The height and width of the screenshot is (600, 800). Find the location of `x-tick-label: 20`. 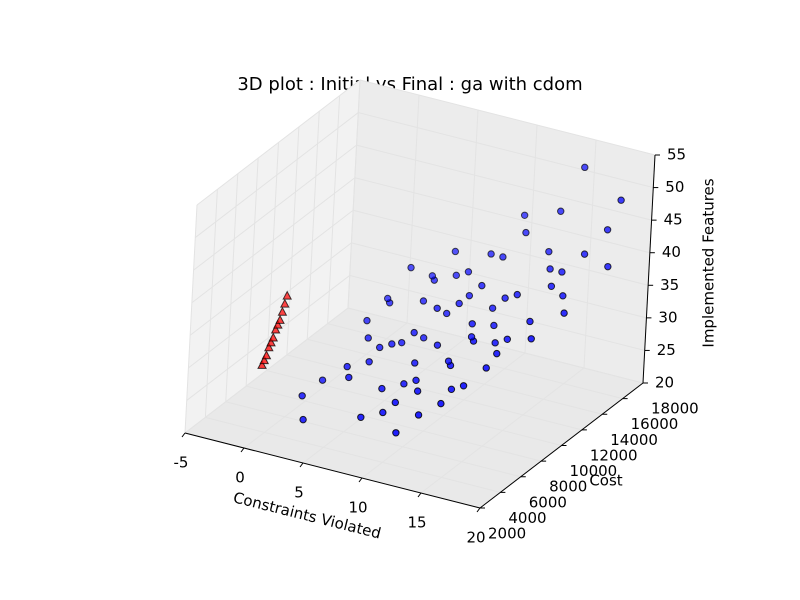

x-tick-label: 20 is located at coordinates (475, 538).